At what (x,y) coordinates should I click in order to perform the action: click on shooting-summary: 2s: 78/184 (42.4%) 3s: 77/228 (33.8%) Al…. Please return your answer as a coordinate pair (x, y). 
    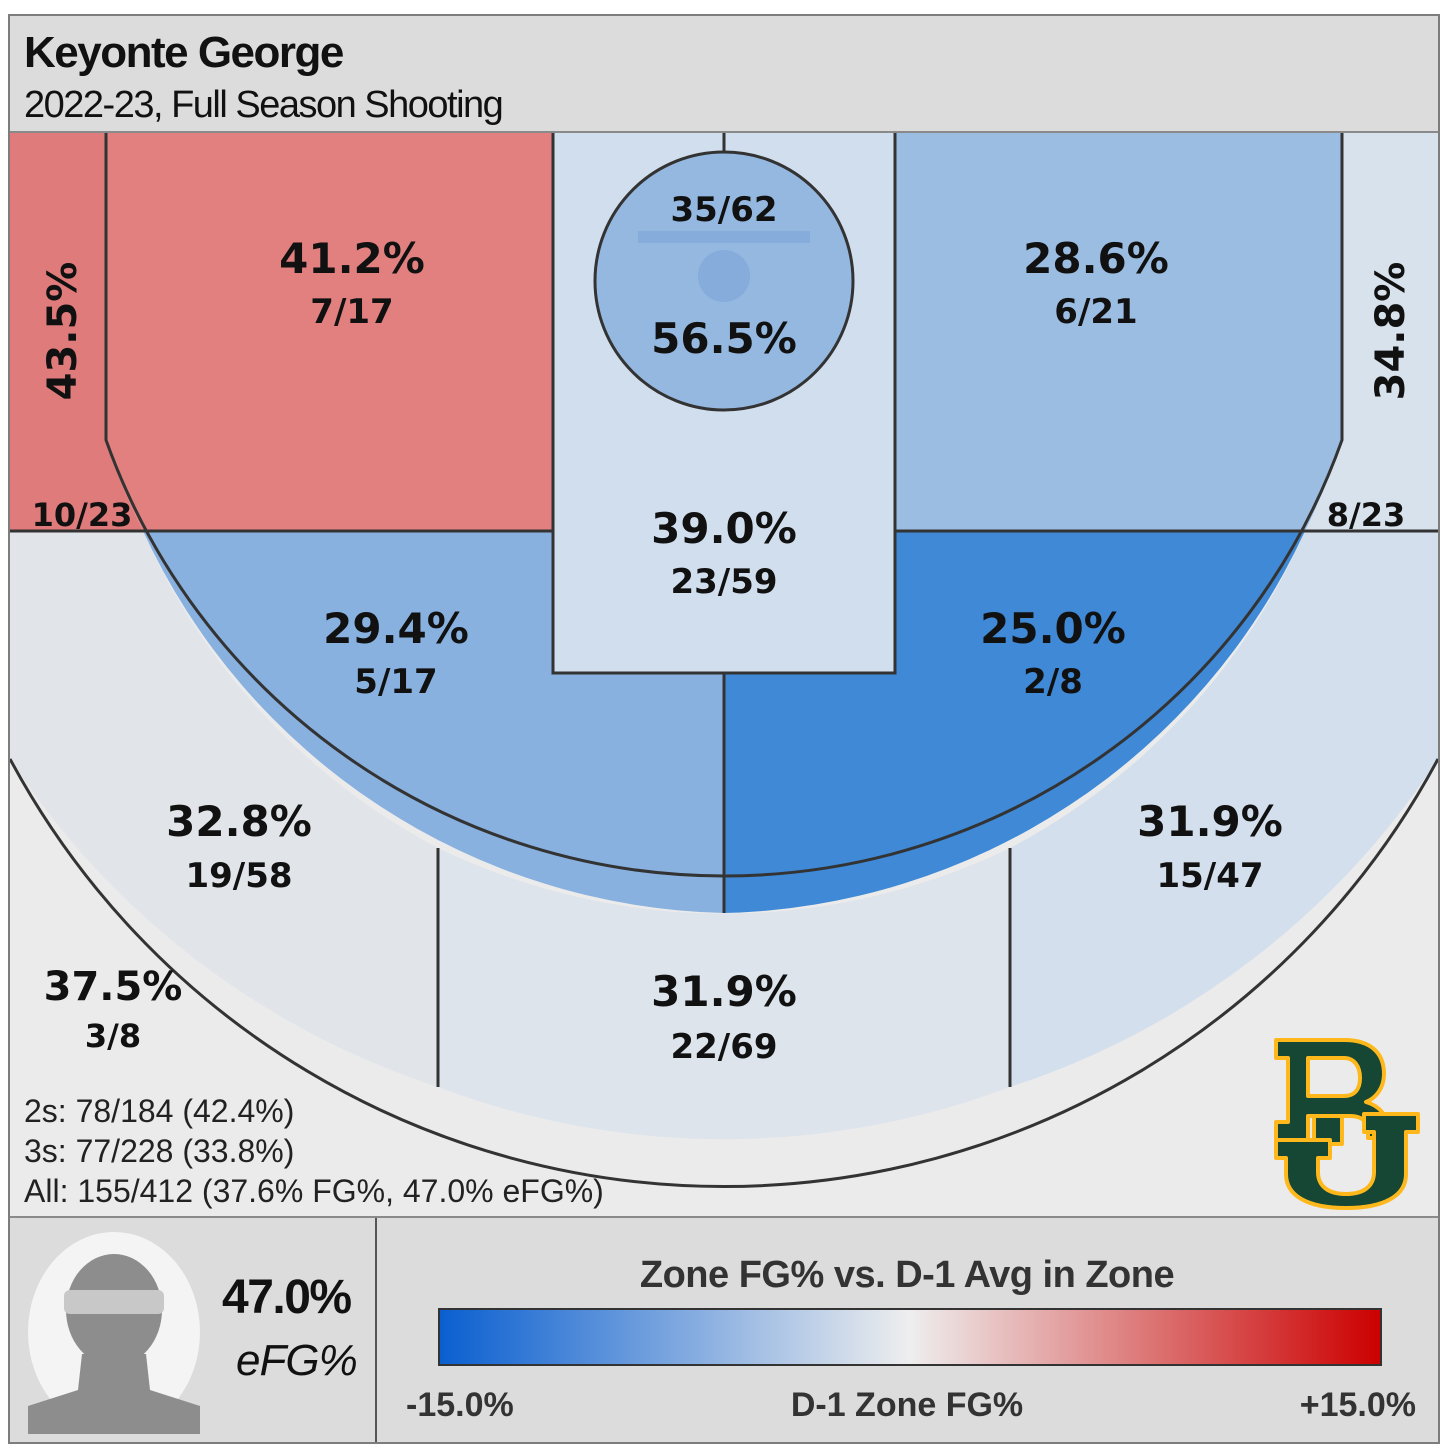
    Looking at the image, I should click on (314, 1151).